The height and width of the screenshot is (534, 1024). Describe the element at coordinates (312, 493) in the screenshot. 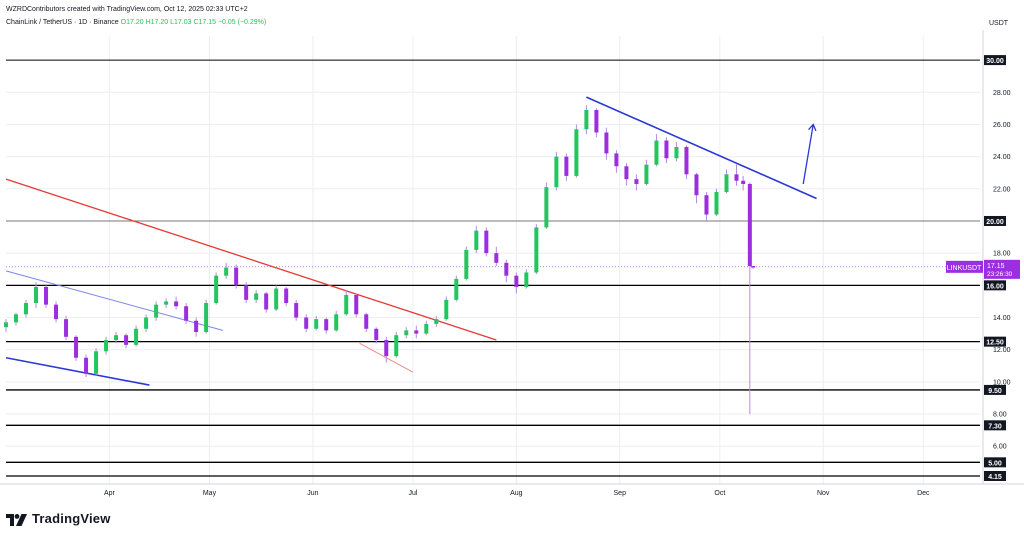

I see `x-tick-label: Jun` at that location.